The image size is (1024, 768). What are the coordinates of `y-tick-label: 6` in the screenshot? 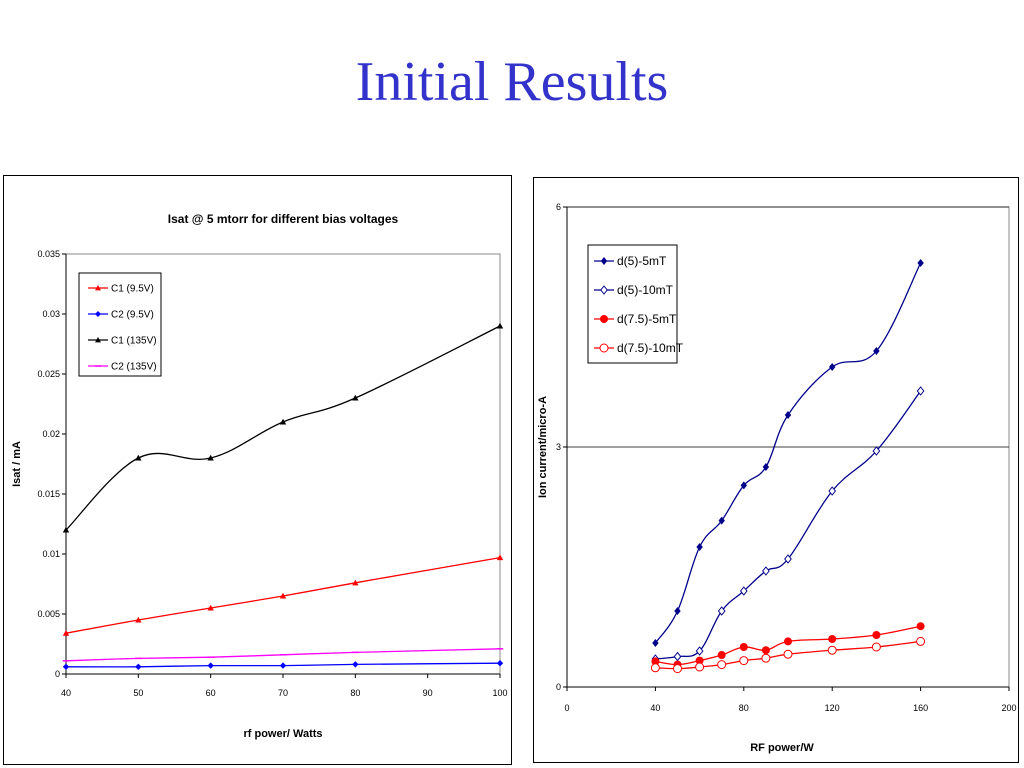 It's located at (558, 207).